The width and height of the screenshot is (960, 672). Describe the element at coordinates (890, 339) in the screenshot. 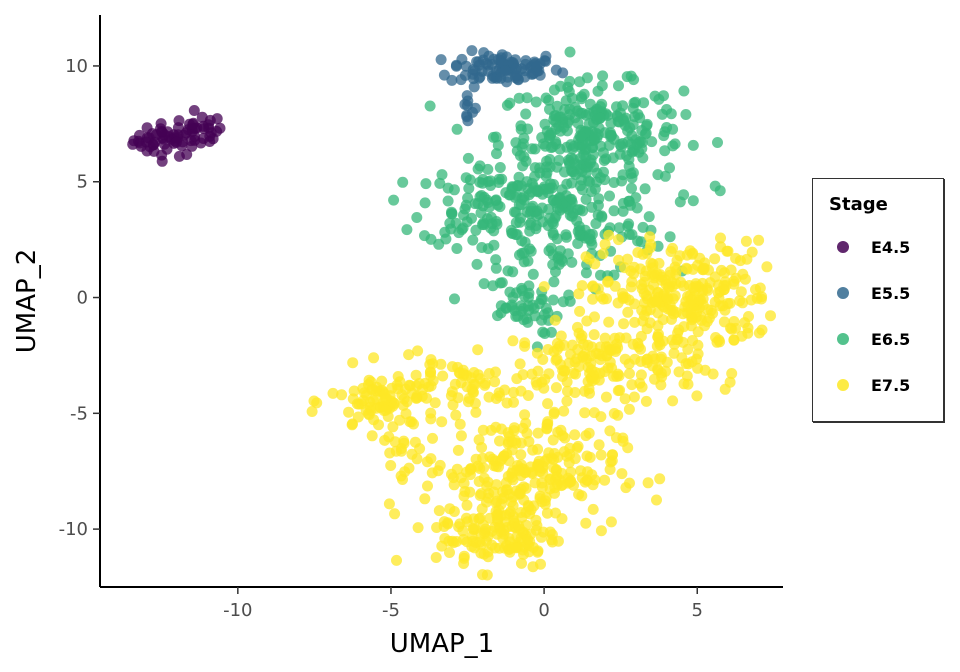

I see `legend-label-e6-5: E6.5` at that location.